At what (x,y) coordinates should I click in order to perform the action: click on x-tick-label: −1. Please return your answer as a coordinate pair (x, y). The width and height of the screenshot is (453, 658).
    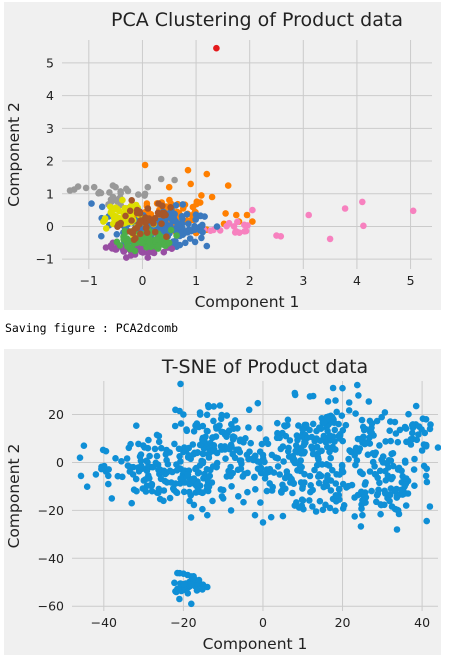
    Looking at the image, I should click on (89, 280).